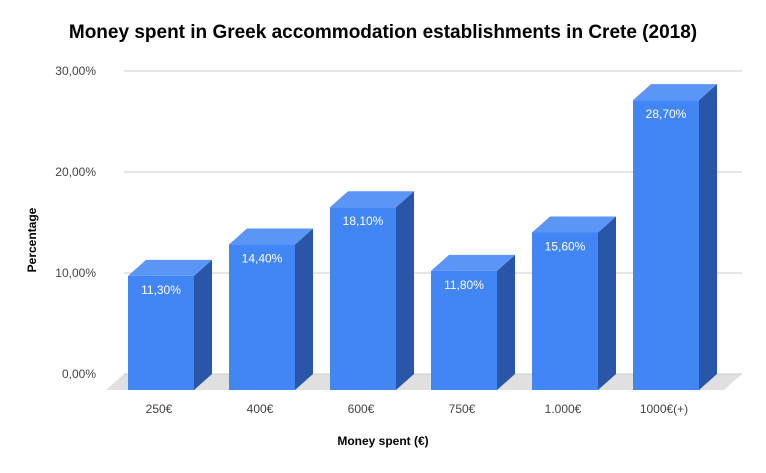 Image resolution: width=766 pixels, height=473 pixels. I want to click on data-label: 11,80%, so click(464, 285).